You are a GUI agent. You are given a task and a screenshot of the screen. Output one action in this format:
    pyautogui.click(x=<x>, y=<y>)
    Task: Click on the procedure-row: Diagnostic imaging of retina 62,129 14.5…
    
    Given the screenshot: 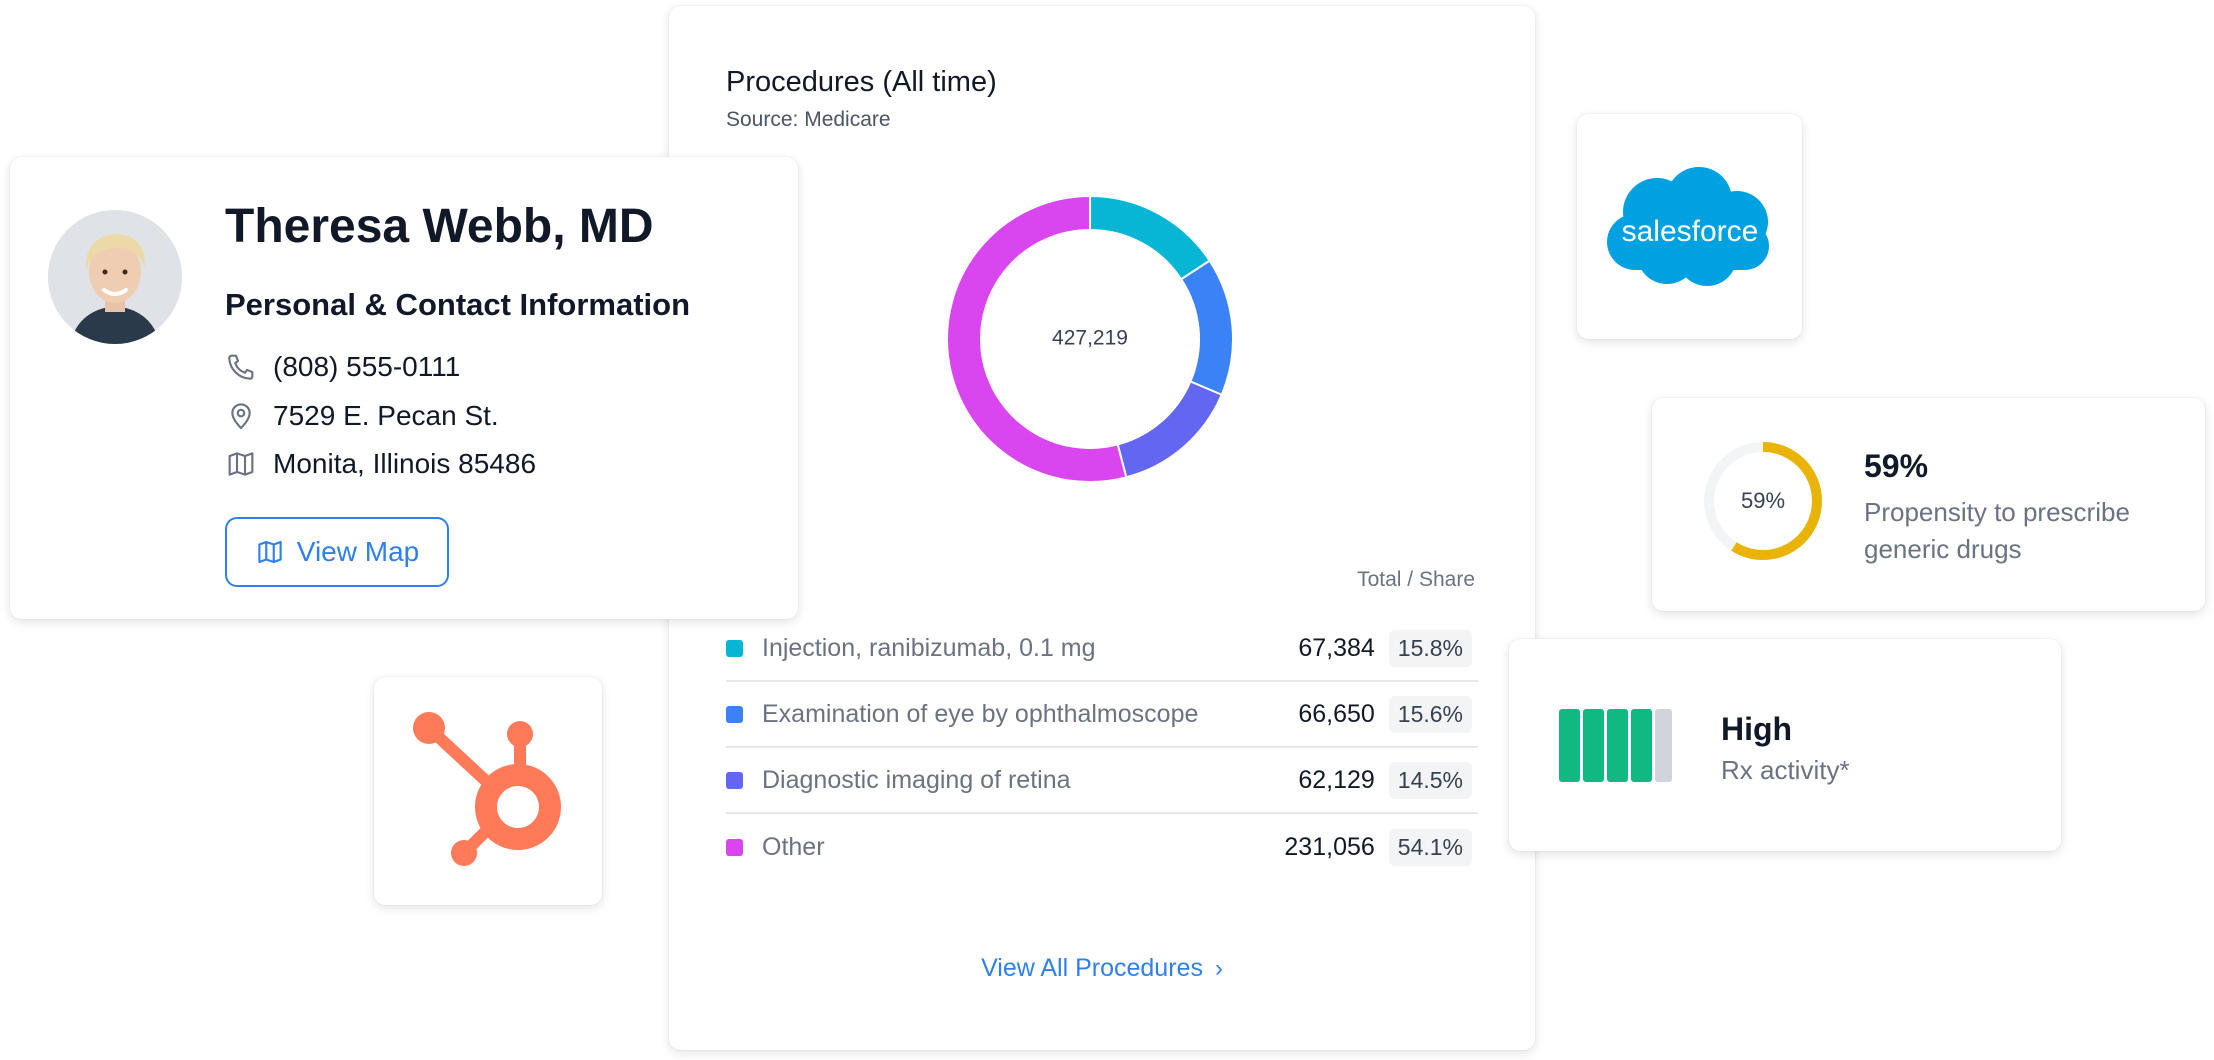 What is the action you would take?
    pyautogui.click(x=1102, y=781)
    